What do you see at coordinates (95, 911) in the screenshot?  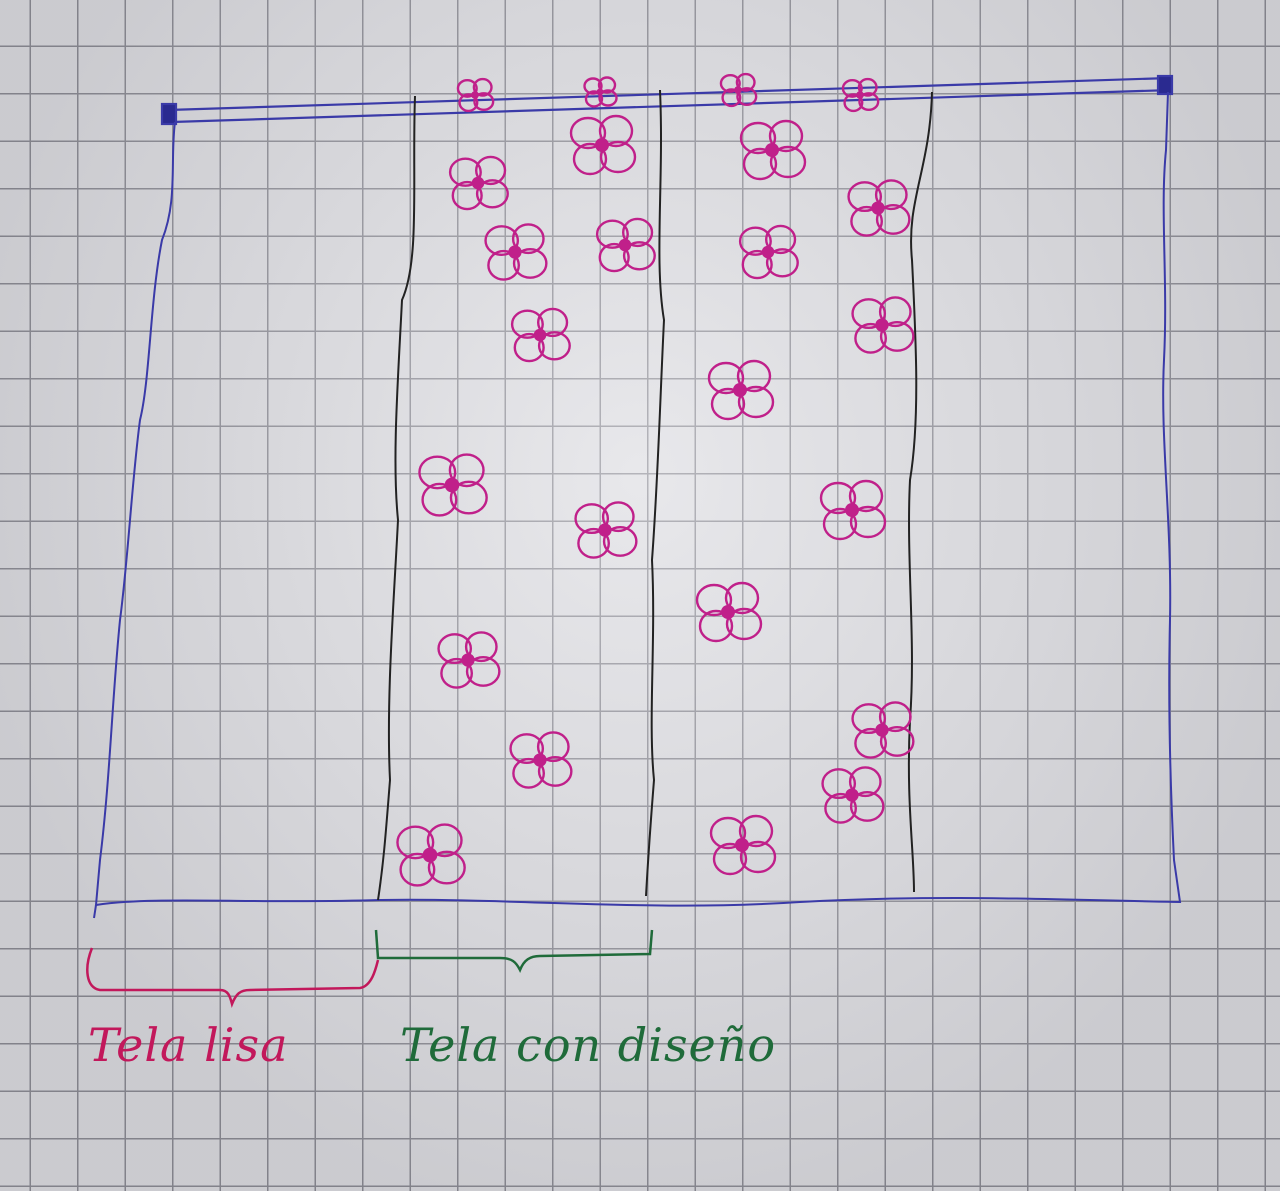 I see `plain-curtain-tick` at bounding box center [95, 911].